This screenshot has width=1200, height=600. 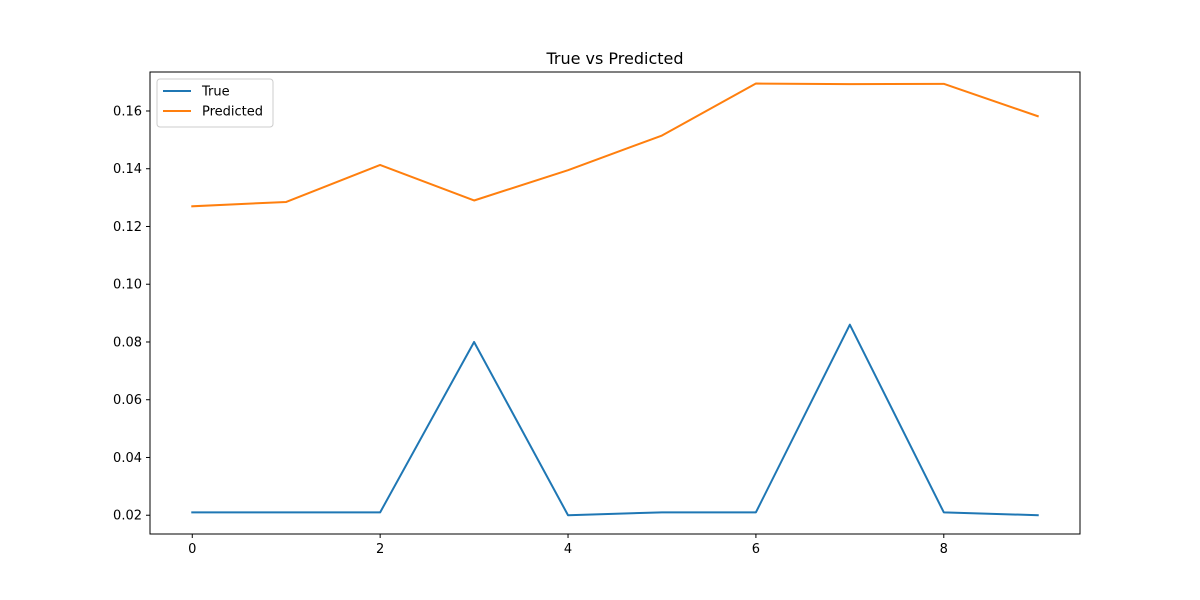 I want to click on y-axis: 0.02 0.04 0.06 0.08 0.10 0.12 0.14 0.16, so click(x=131, y=314).